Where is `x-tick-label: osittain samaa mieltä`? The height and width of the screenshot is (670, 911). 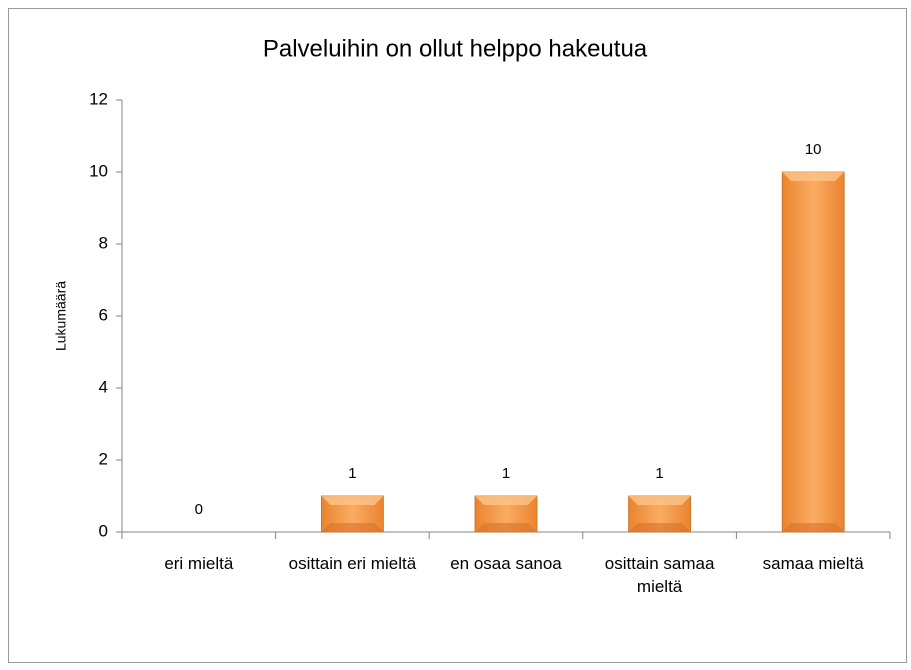
x-tick-label: osittain samaa mieltä is located at coordinates (659, 575).